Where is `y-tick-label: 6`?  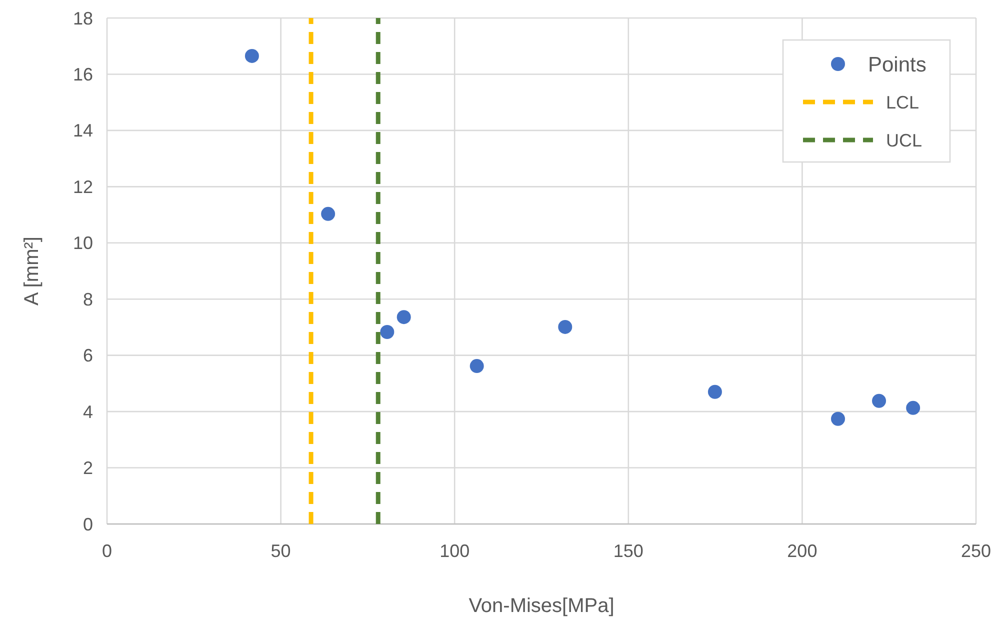 y-tick-label: 6 is located at coordinates (87, 356).